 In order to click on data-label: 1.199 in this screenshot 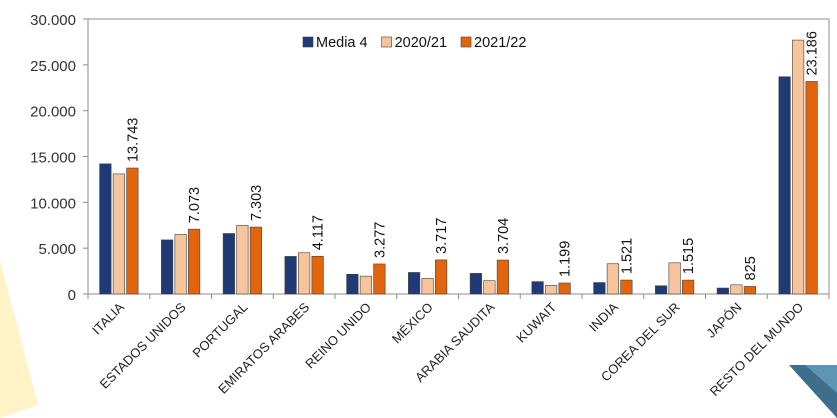, I will do `click(566, 259)`.